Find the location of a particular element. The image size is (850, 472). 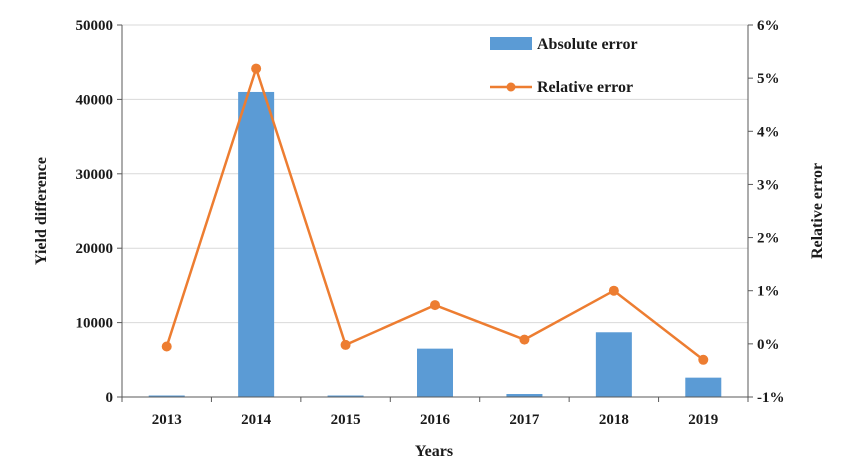

legend-label-absolute-error: Absolute error is located at coordinates (587, 44).